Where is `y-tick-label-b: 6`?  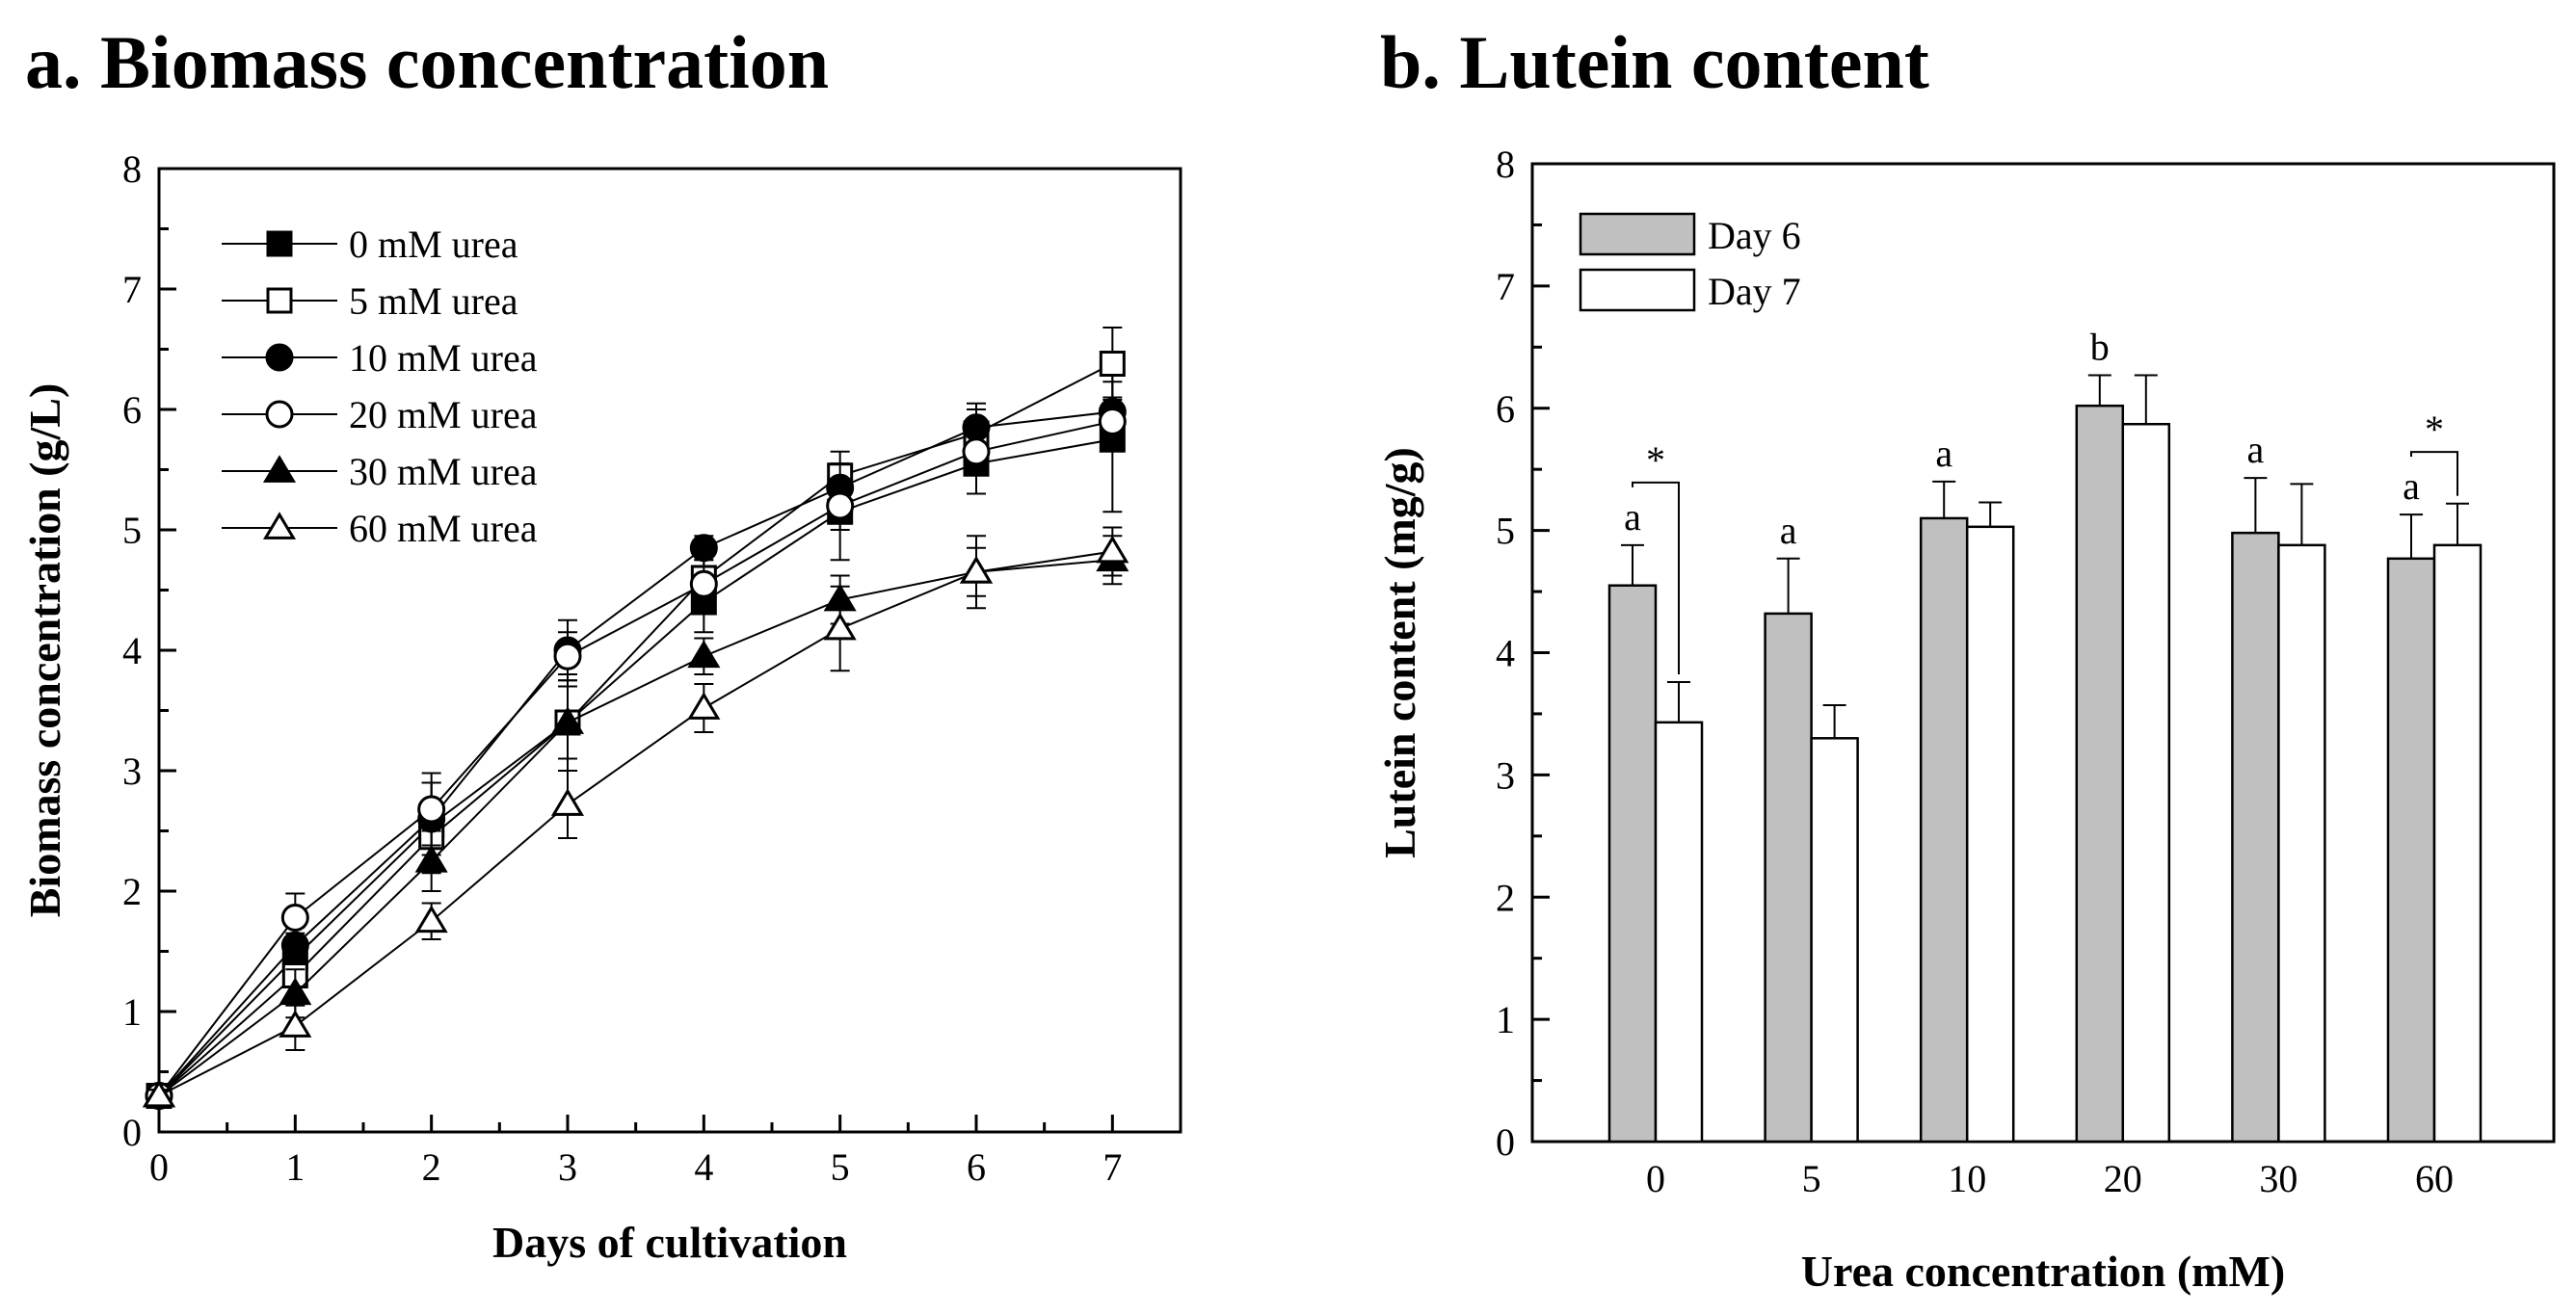
y-tick-label-b: 6 is located at coordinates (1505, 409).